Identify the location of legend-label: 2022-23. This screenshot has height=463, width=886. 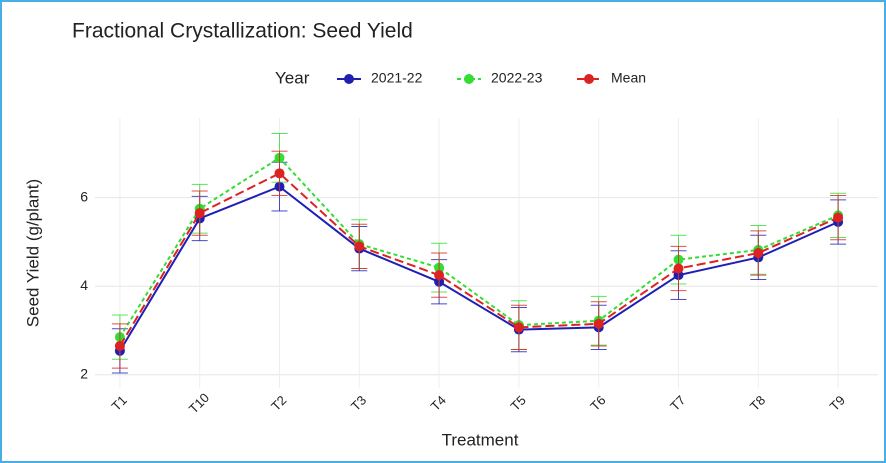
(517, 78).